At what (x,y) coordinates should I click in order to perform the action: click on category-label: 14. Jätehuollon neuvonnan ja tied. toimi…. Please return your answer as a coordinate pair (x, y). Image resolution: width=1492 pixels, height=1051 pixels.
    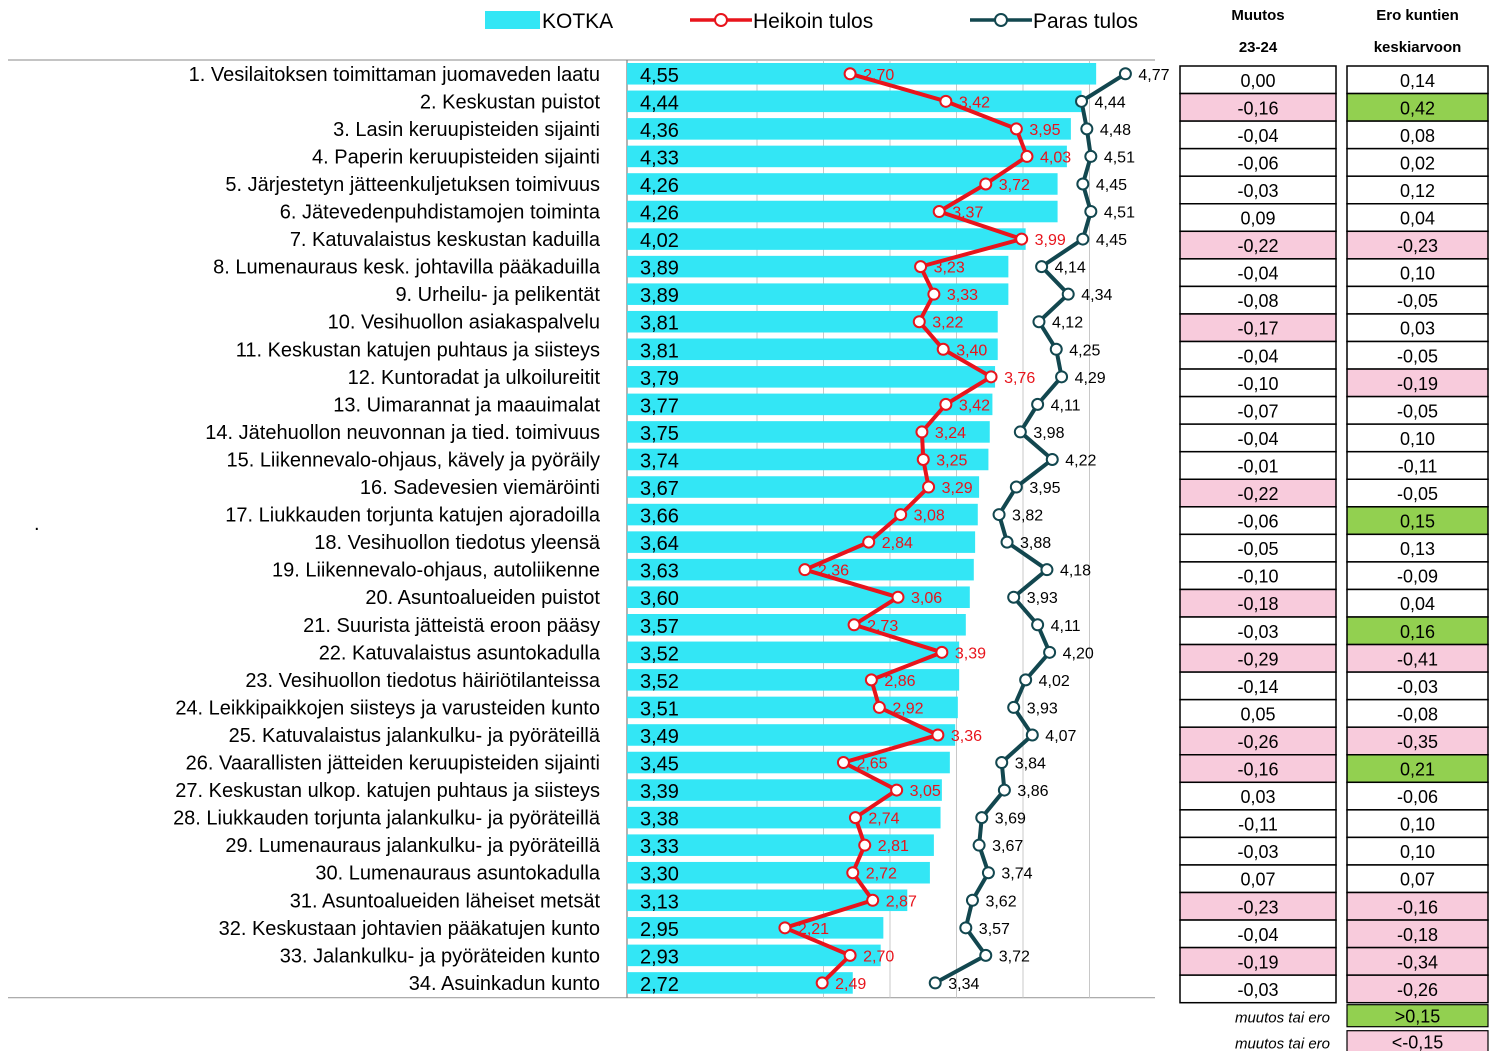
    Looking at the image, I should click on (402, 433).